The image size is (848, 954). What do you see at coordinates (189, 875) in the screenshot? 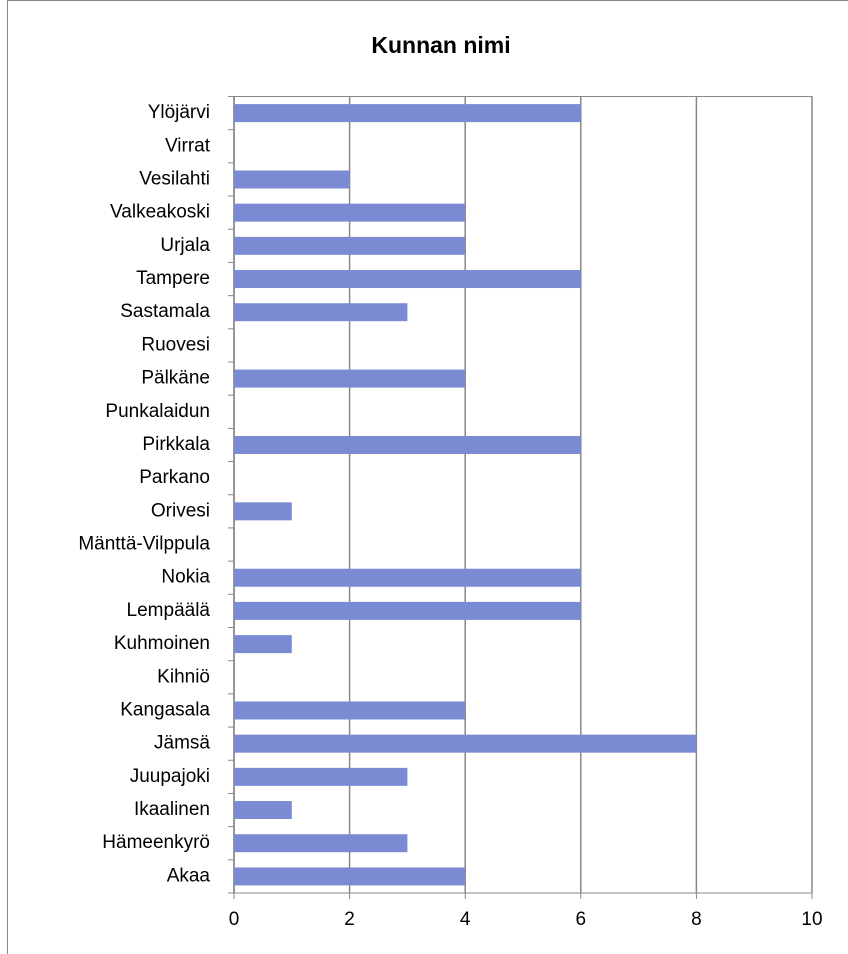
I see `y-tick-label: Akaa` at bounding box center [189, 875].